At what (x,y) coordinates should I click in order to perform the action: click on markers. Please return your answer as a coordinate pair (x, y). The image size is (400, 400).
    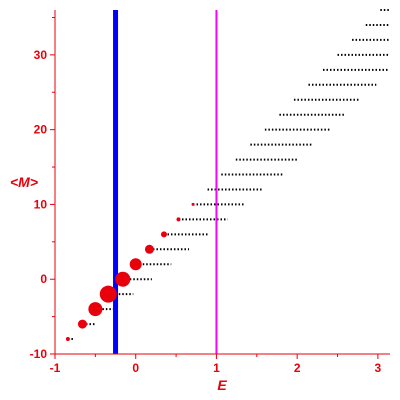
    Looking at the image, I should click on (130, 272).